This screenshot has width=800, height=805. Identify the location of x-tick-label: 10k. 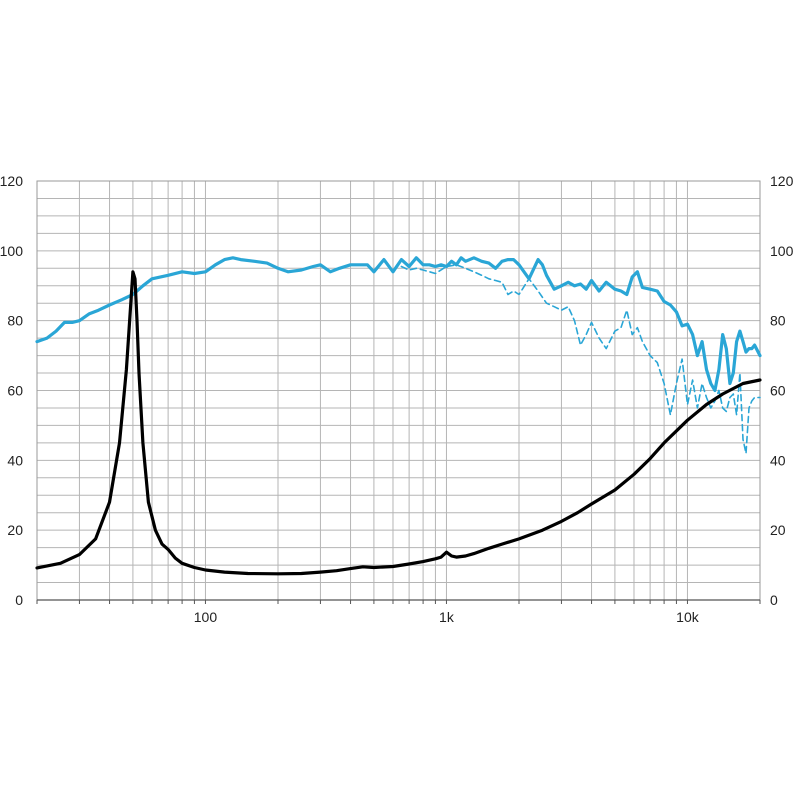
(688, 617).